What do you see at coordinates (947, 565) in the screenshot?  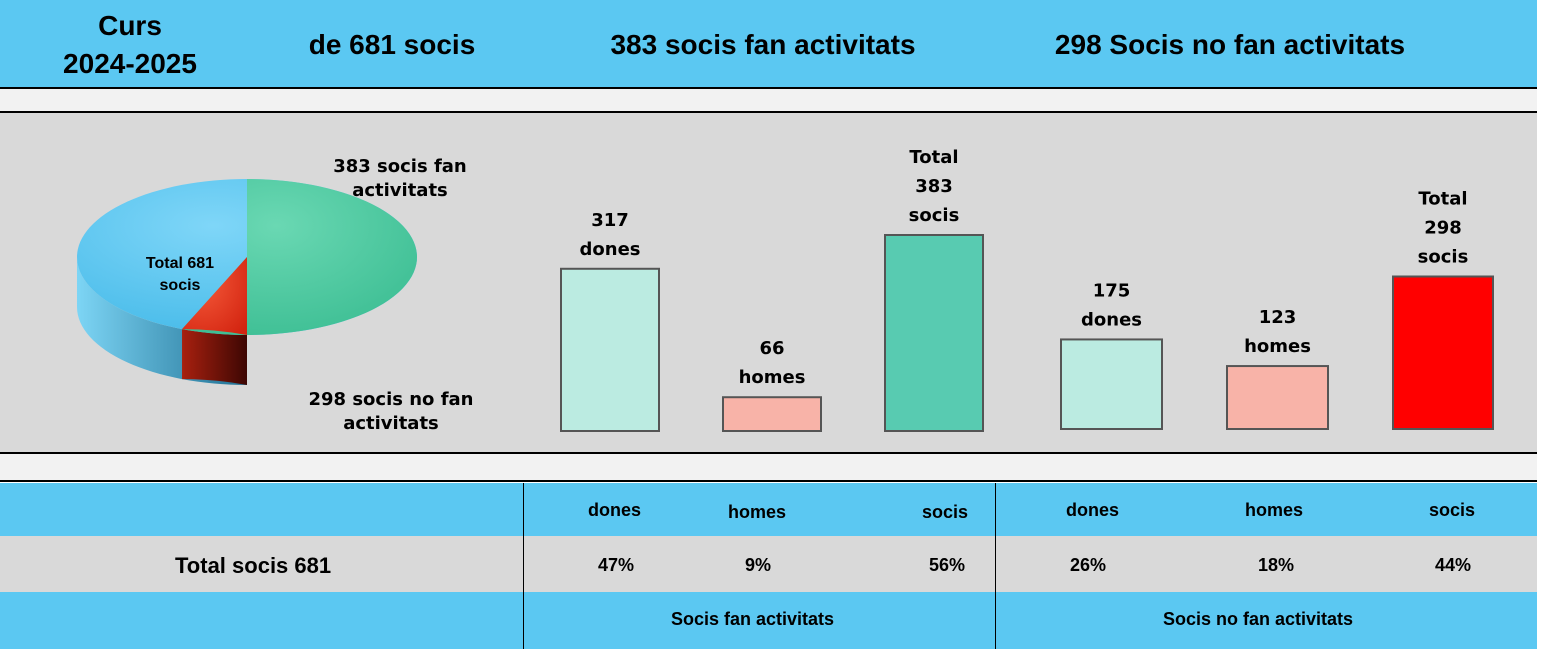 I see `pct-socis-active: 56%` at bounding box center [947, 565].